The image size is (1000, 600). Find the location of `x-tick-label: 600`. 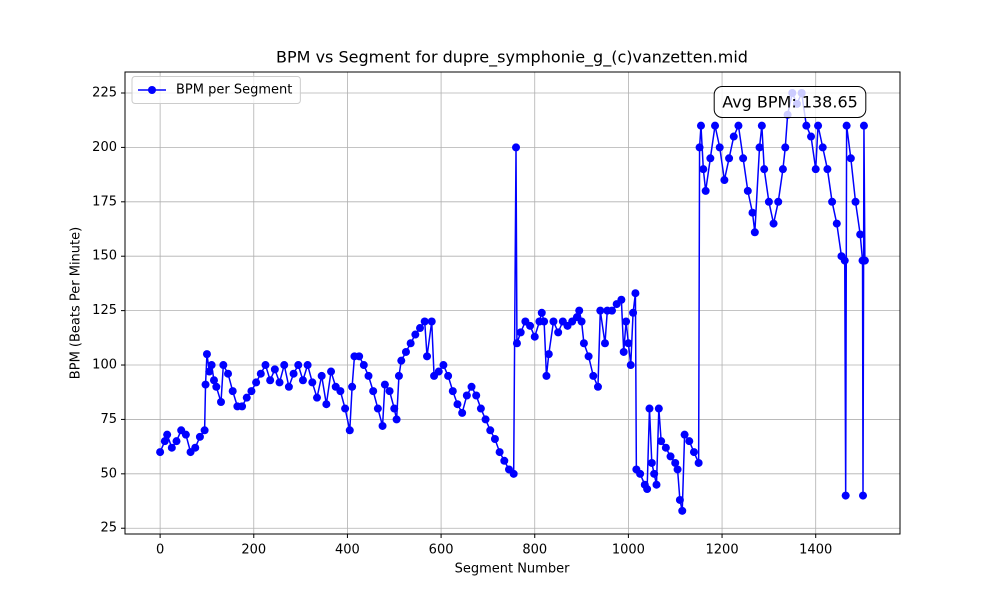

x-tick-label: 600 is located at coordinates (441, 550).